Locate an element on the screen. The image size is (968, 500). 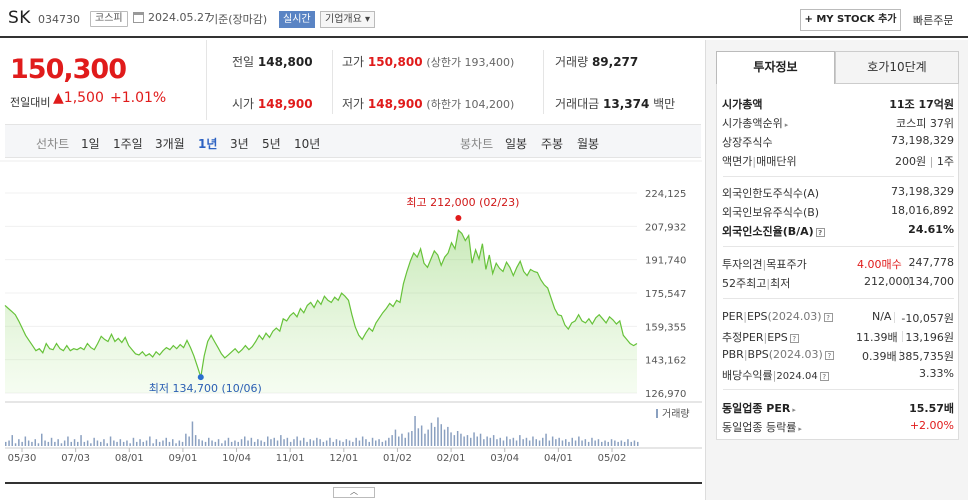
candle-monthly: 월봉 is located at coordinates (588, 144).